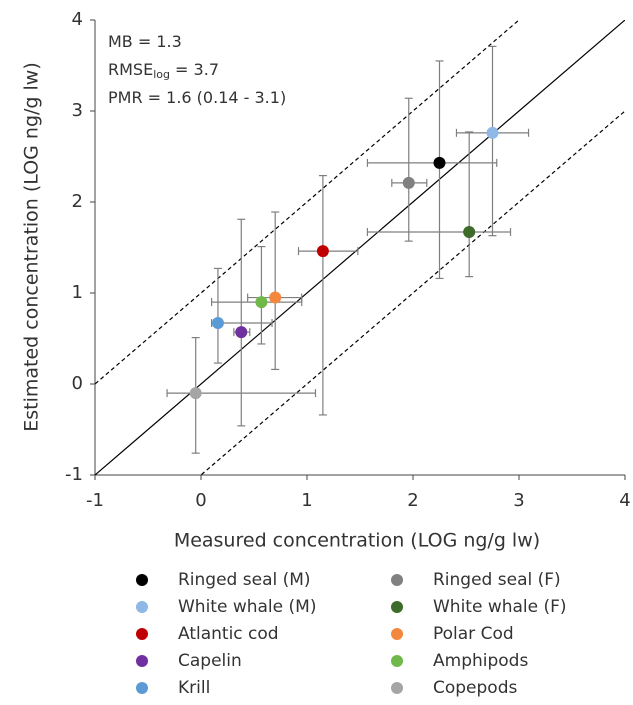  I want to click on legend-label: Atlantic cod, so click(228, 634).